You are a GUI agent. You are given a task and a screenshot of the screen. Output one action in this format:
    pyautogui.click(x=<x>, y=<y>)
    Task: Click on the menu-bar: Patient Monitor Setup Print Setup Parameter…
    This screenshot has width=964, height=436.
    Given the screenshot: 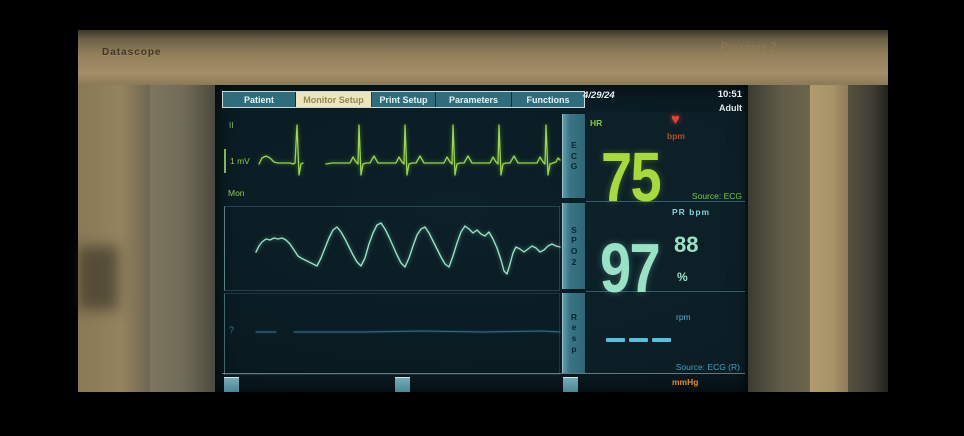 What is the action you would take?
    pyautogui.click(x=403, y=99)
    